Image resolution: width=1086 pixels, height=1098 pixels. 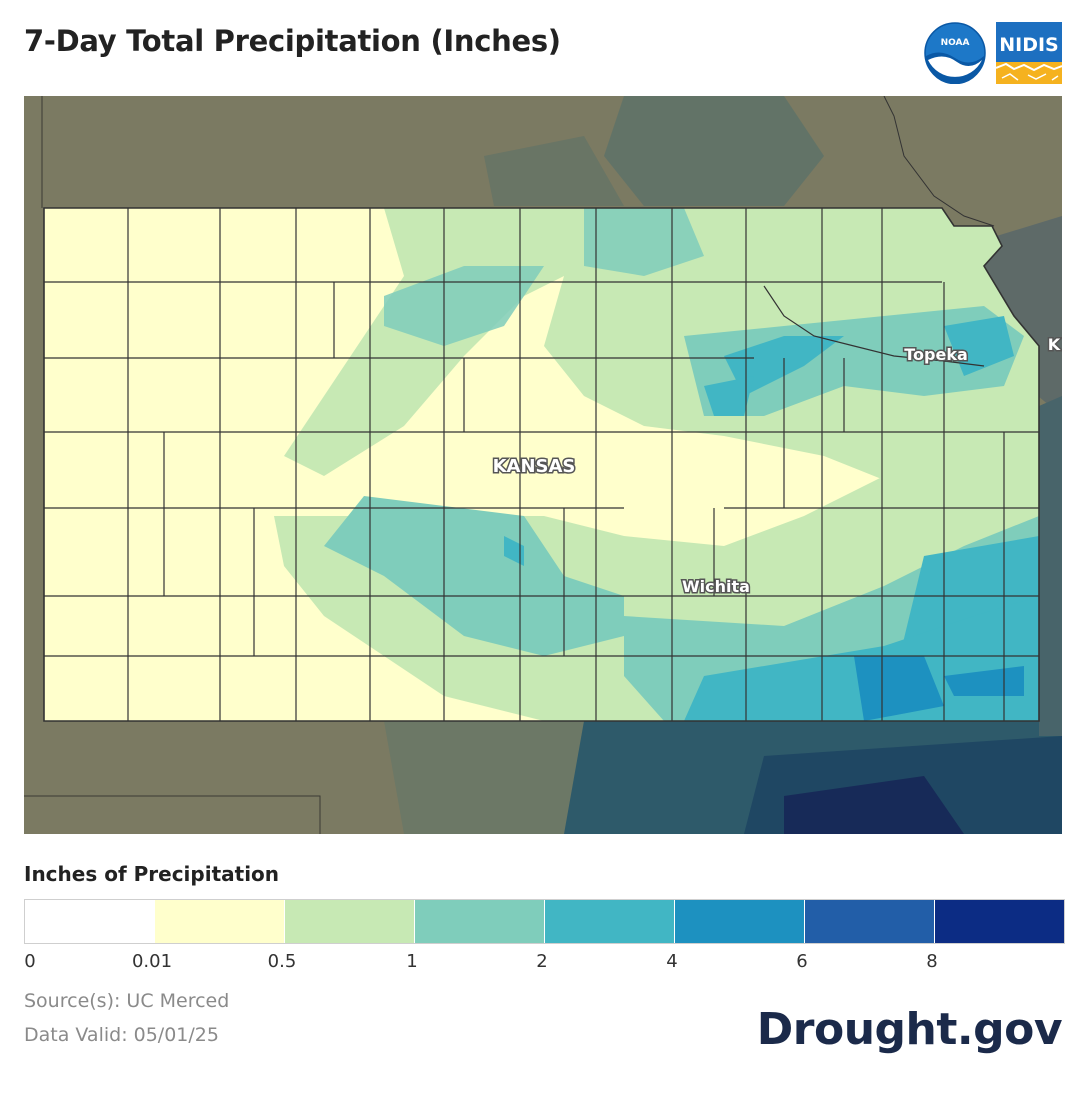 What do you see at coordinates (672, 961) in the screenshot?
I see `legend-tick-5: 4` at bounding box center [672, 961].